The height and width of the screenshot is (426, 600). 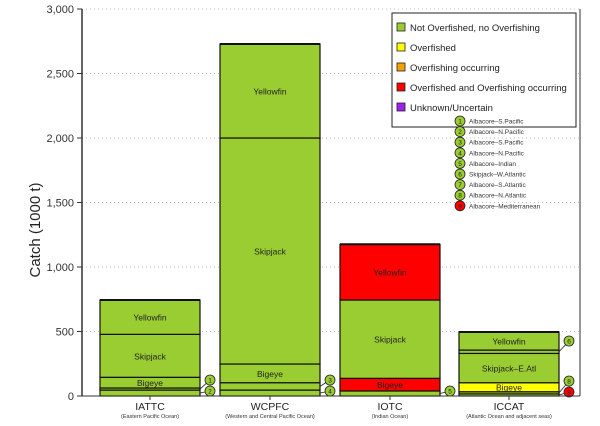 I want to click on segment-label: Skipjack–E.Atl, so click(x=509, y=369).